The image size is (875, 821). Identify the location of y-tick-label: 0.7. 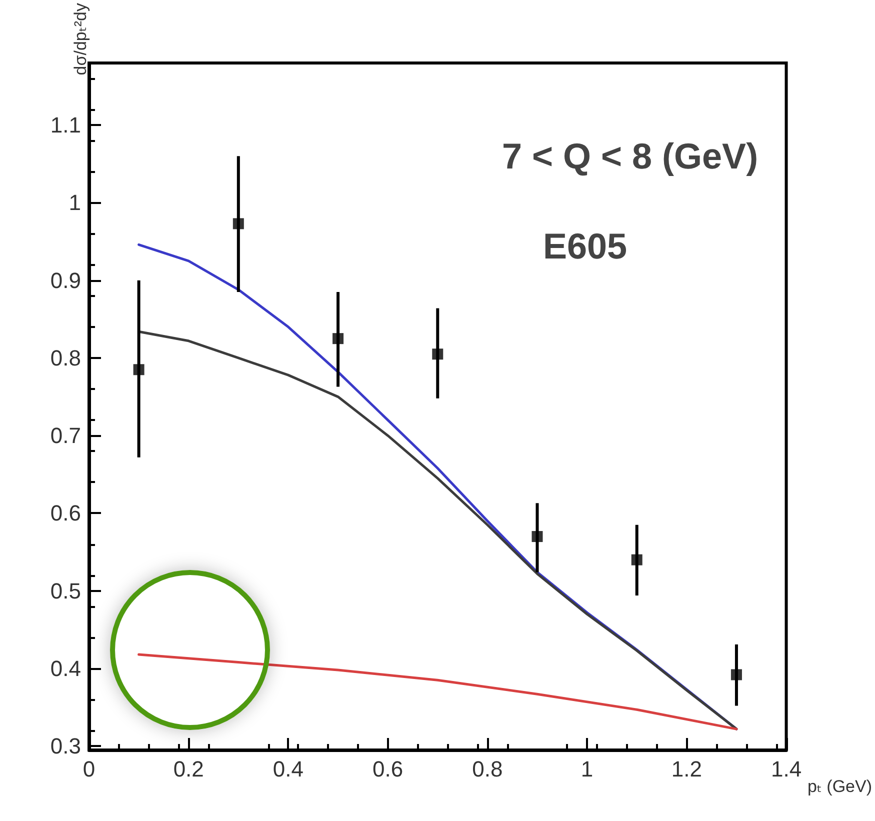
(65, 435).